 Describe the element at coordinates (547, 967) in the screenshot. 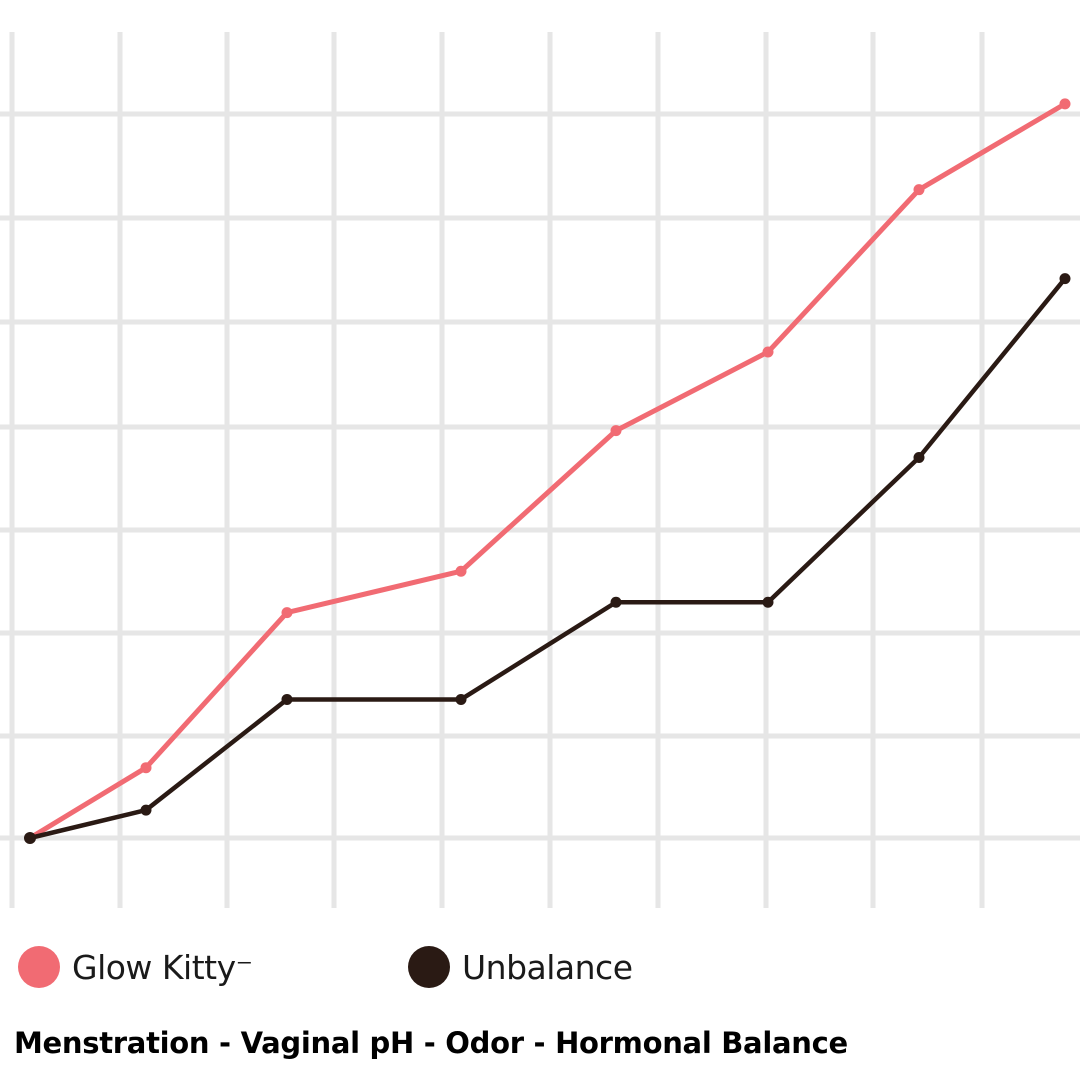

I see `legend-label: Unbalance` at that location.